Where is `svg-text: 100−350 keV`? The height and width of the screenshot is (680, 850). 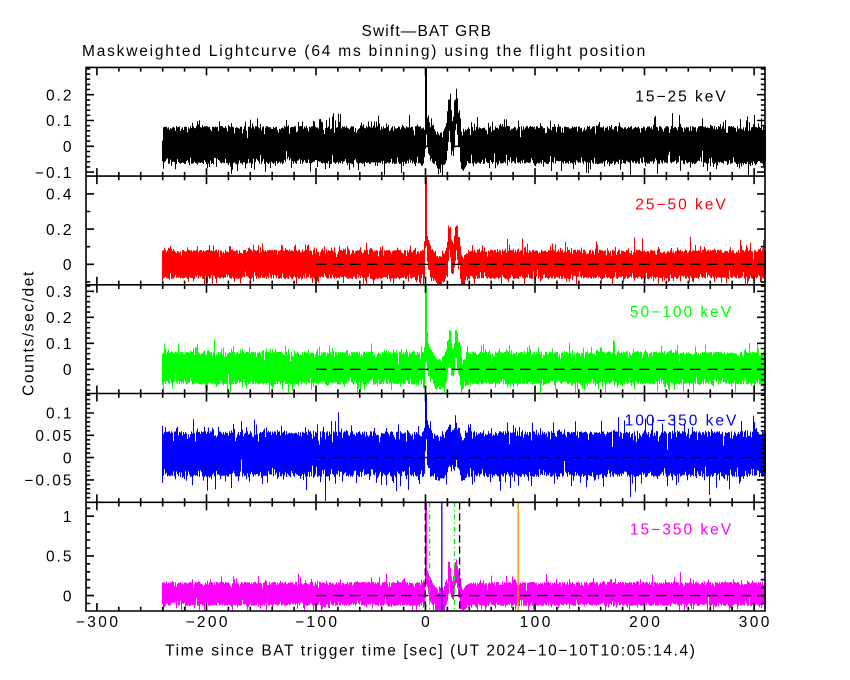
svg-text: 100−350 keV is located at coordinates (682, 421).